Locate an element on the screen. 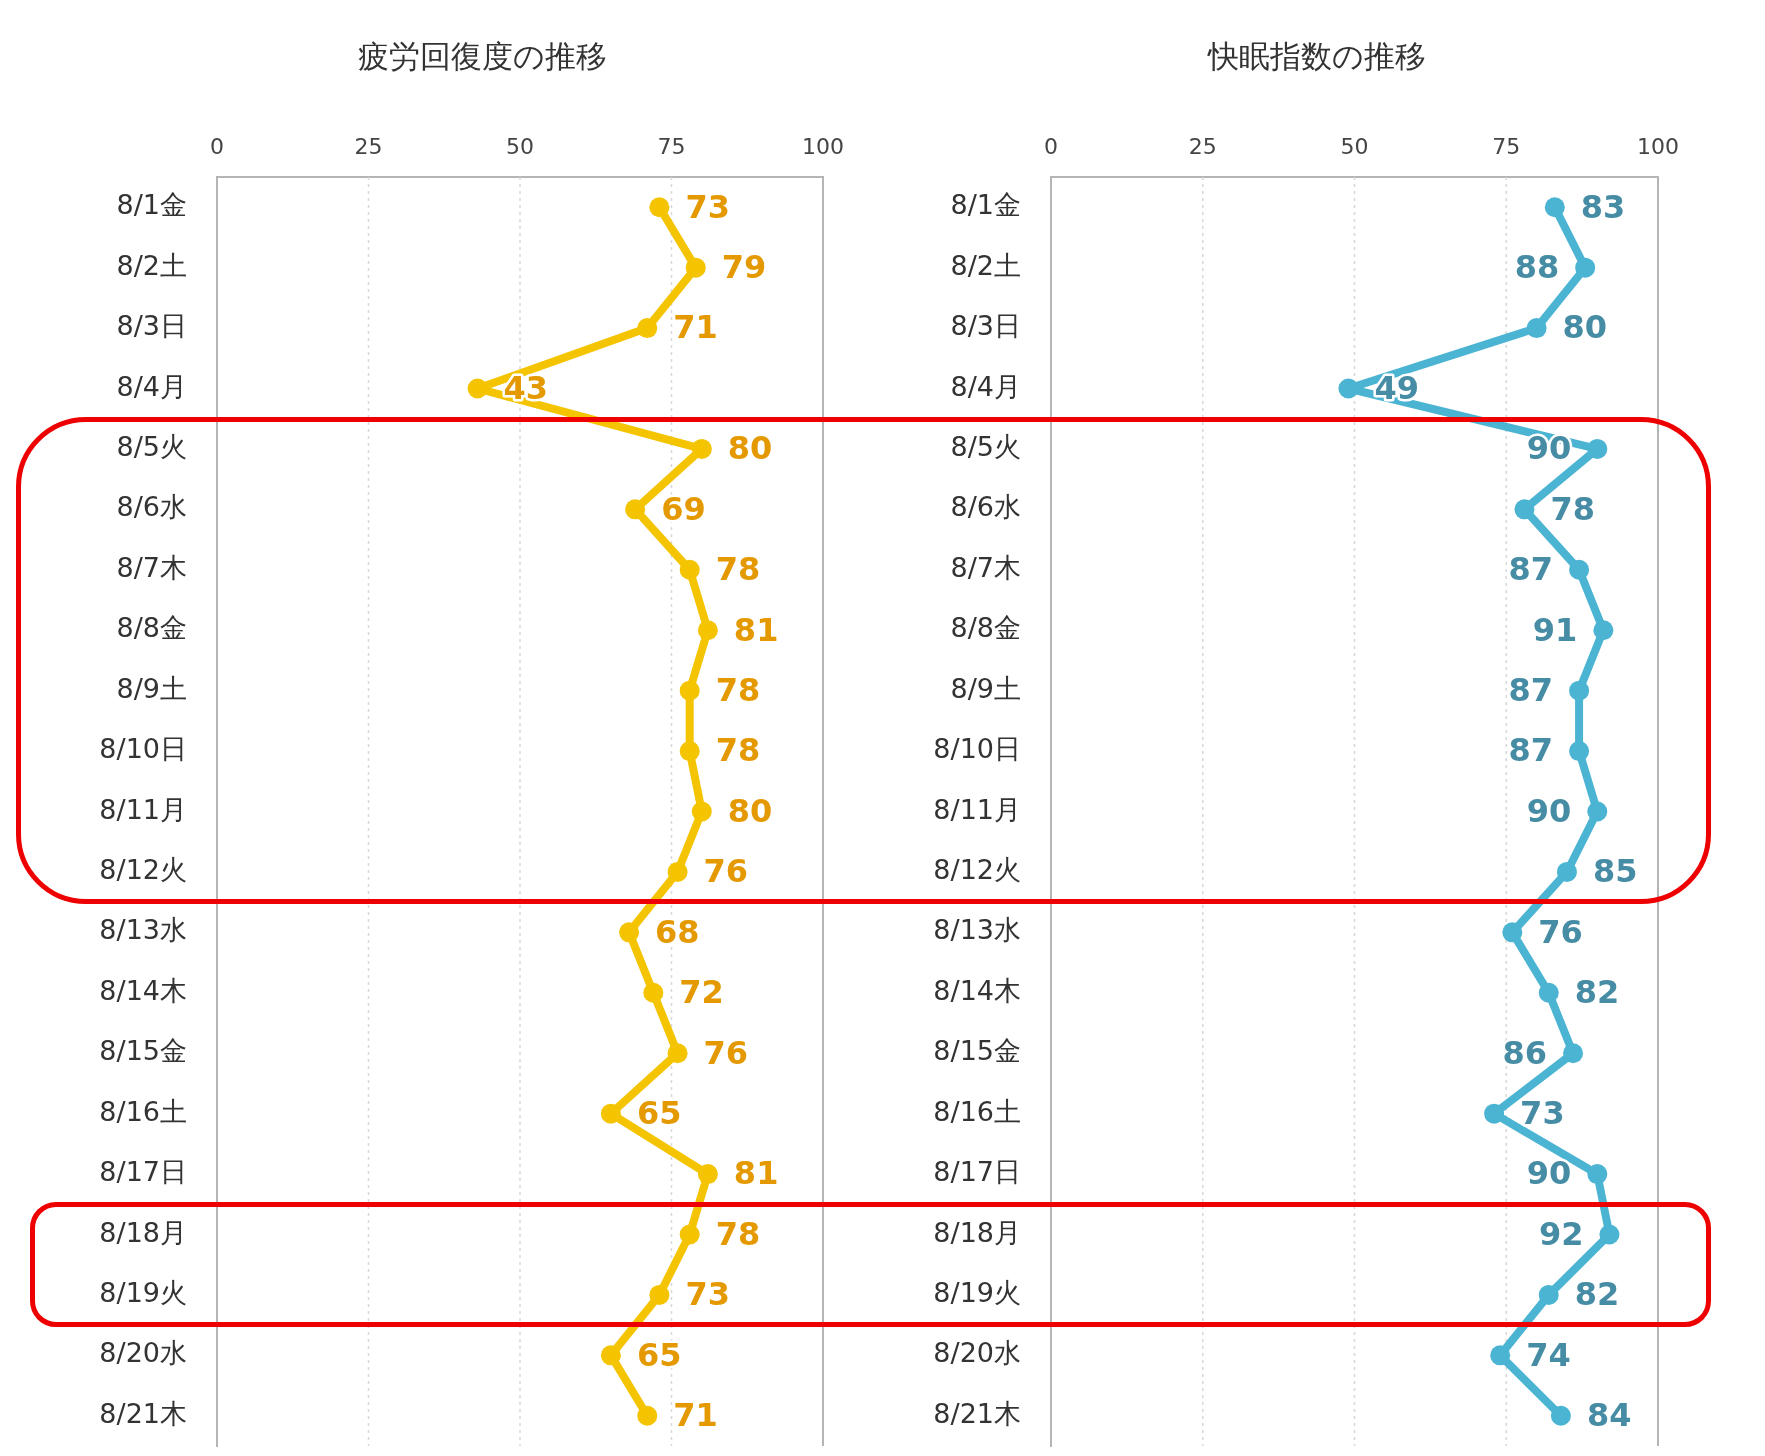 This screenshot has width=1765, height=1456. data-label: 91 is located at coordinates (1555, 629).